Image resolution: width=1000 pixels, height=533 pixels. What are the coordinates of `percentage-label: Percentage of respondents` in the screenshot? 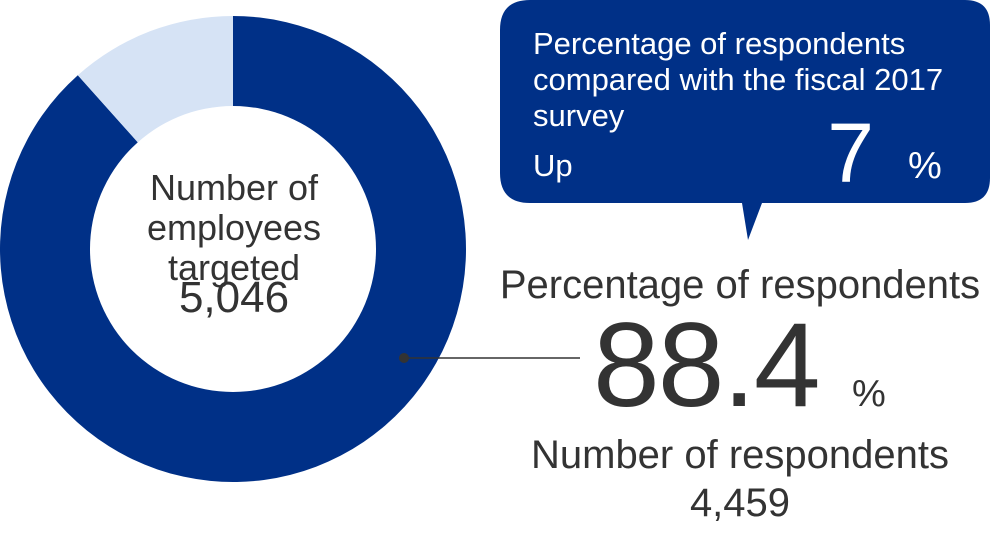 It's located at (740, 285).